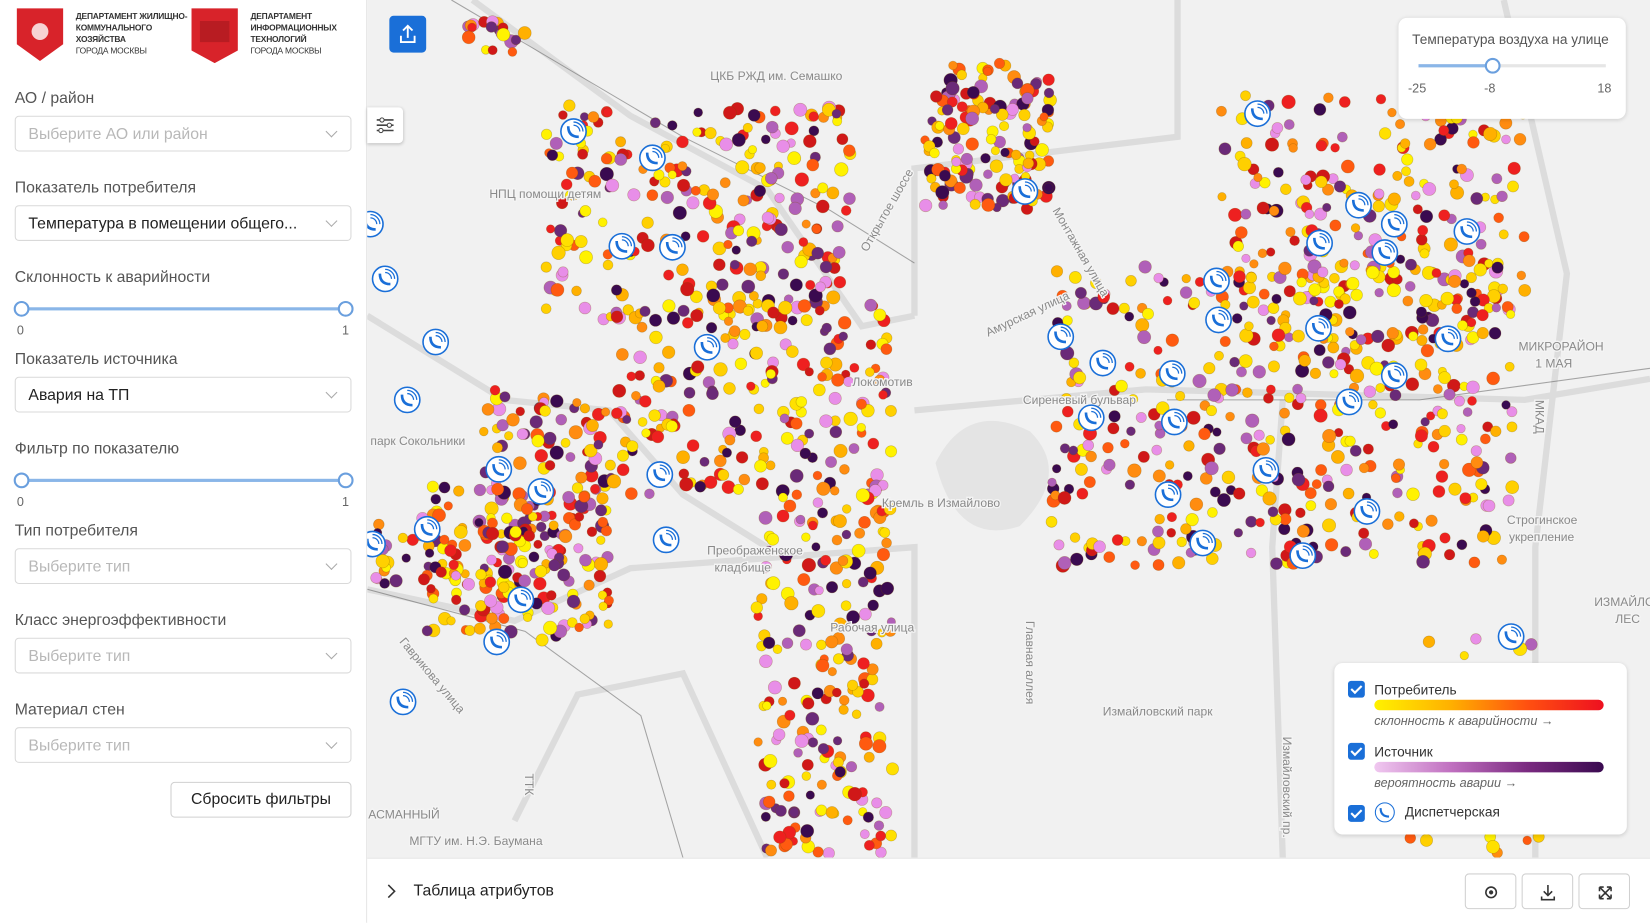 The height and width of the screenshot is (924, 1650). I want to click on select: Авария на ТП, so click(183, 394).